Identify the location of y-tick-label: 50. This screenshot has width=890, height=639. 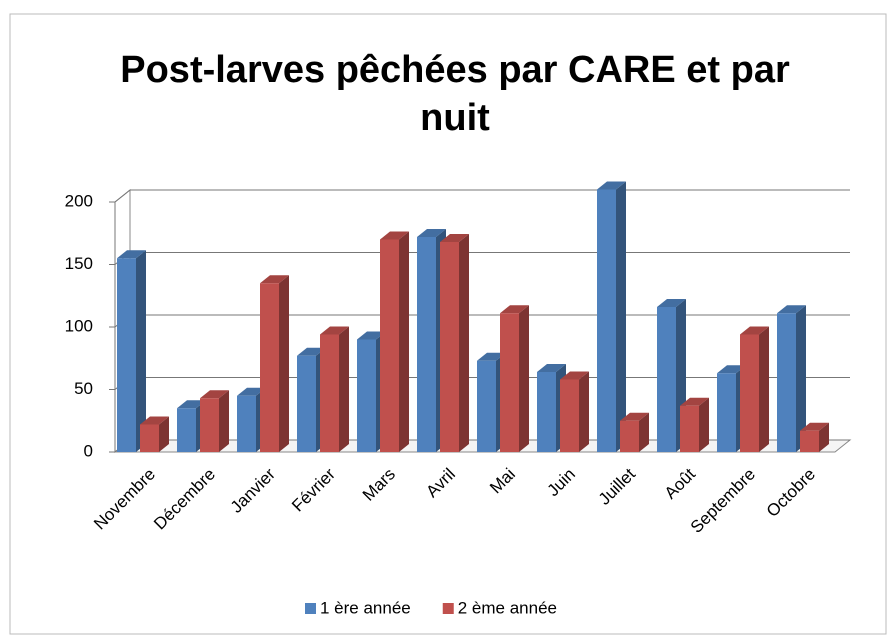
(83, 388).